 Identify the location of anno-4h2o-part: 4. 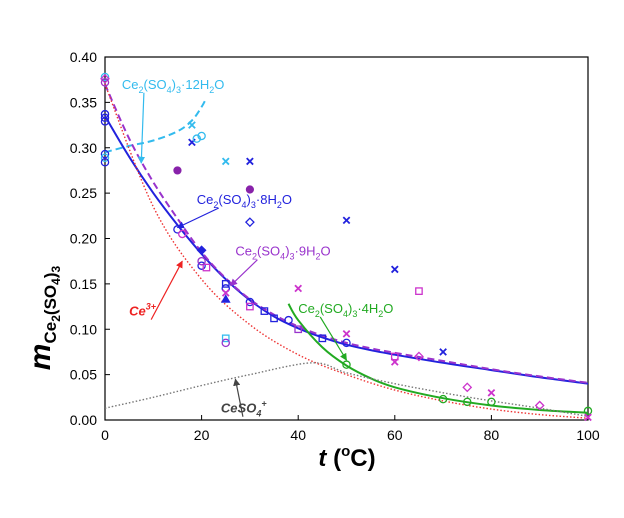
(345, 314).